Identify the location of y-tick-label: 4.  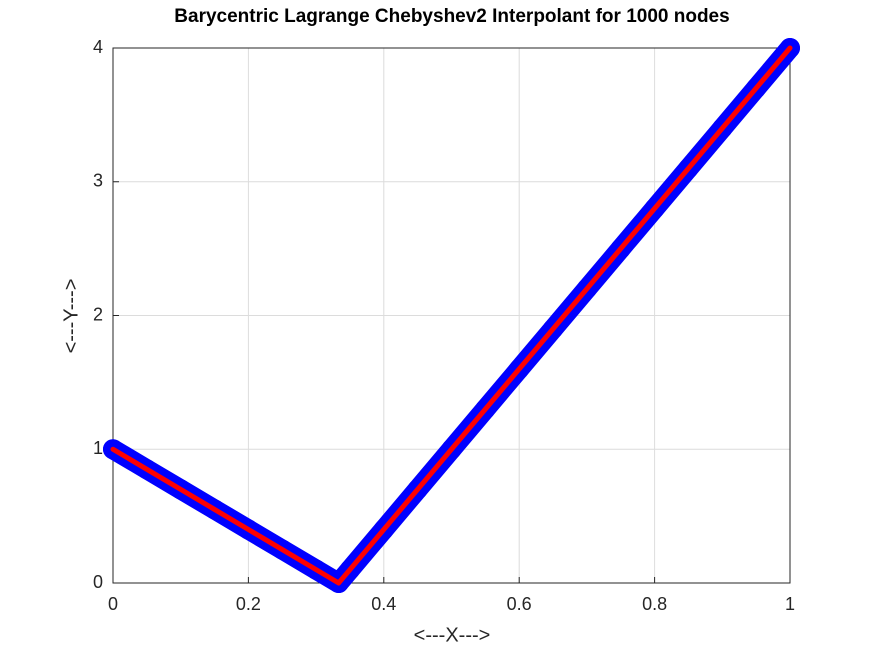
(98, 47).